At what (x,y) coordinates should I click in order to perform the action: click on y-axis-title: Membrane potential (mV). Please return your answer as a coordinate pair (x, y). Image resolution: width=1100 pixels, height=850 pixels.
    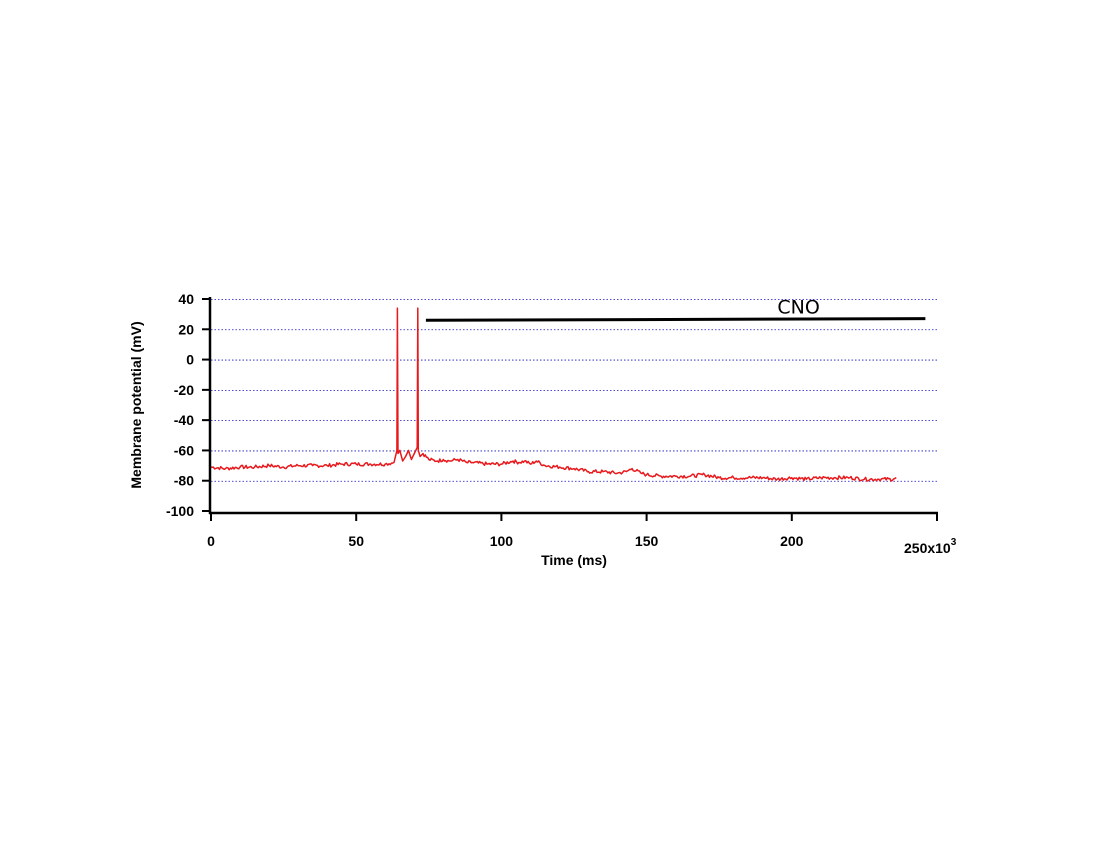
    Looking at the image, I should click on (136, 404).